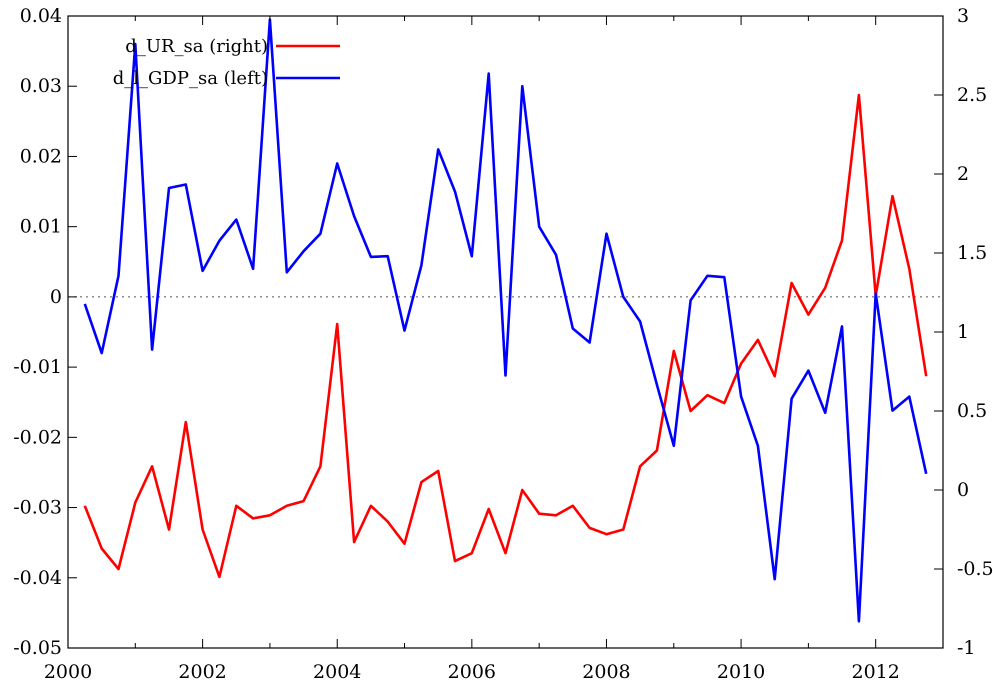 This screenshot has height=700, width=993. Describe the element at coordinates (963, 16) in the screenshot. I see `y-right-tick-label: 3` at that location.